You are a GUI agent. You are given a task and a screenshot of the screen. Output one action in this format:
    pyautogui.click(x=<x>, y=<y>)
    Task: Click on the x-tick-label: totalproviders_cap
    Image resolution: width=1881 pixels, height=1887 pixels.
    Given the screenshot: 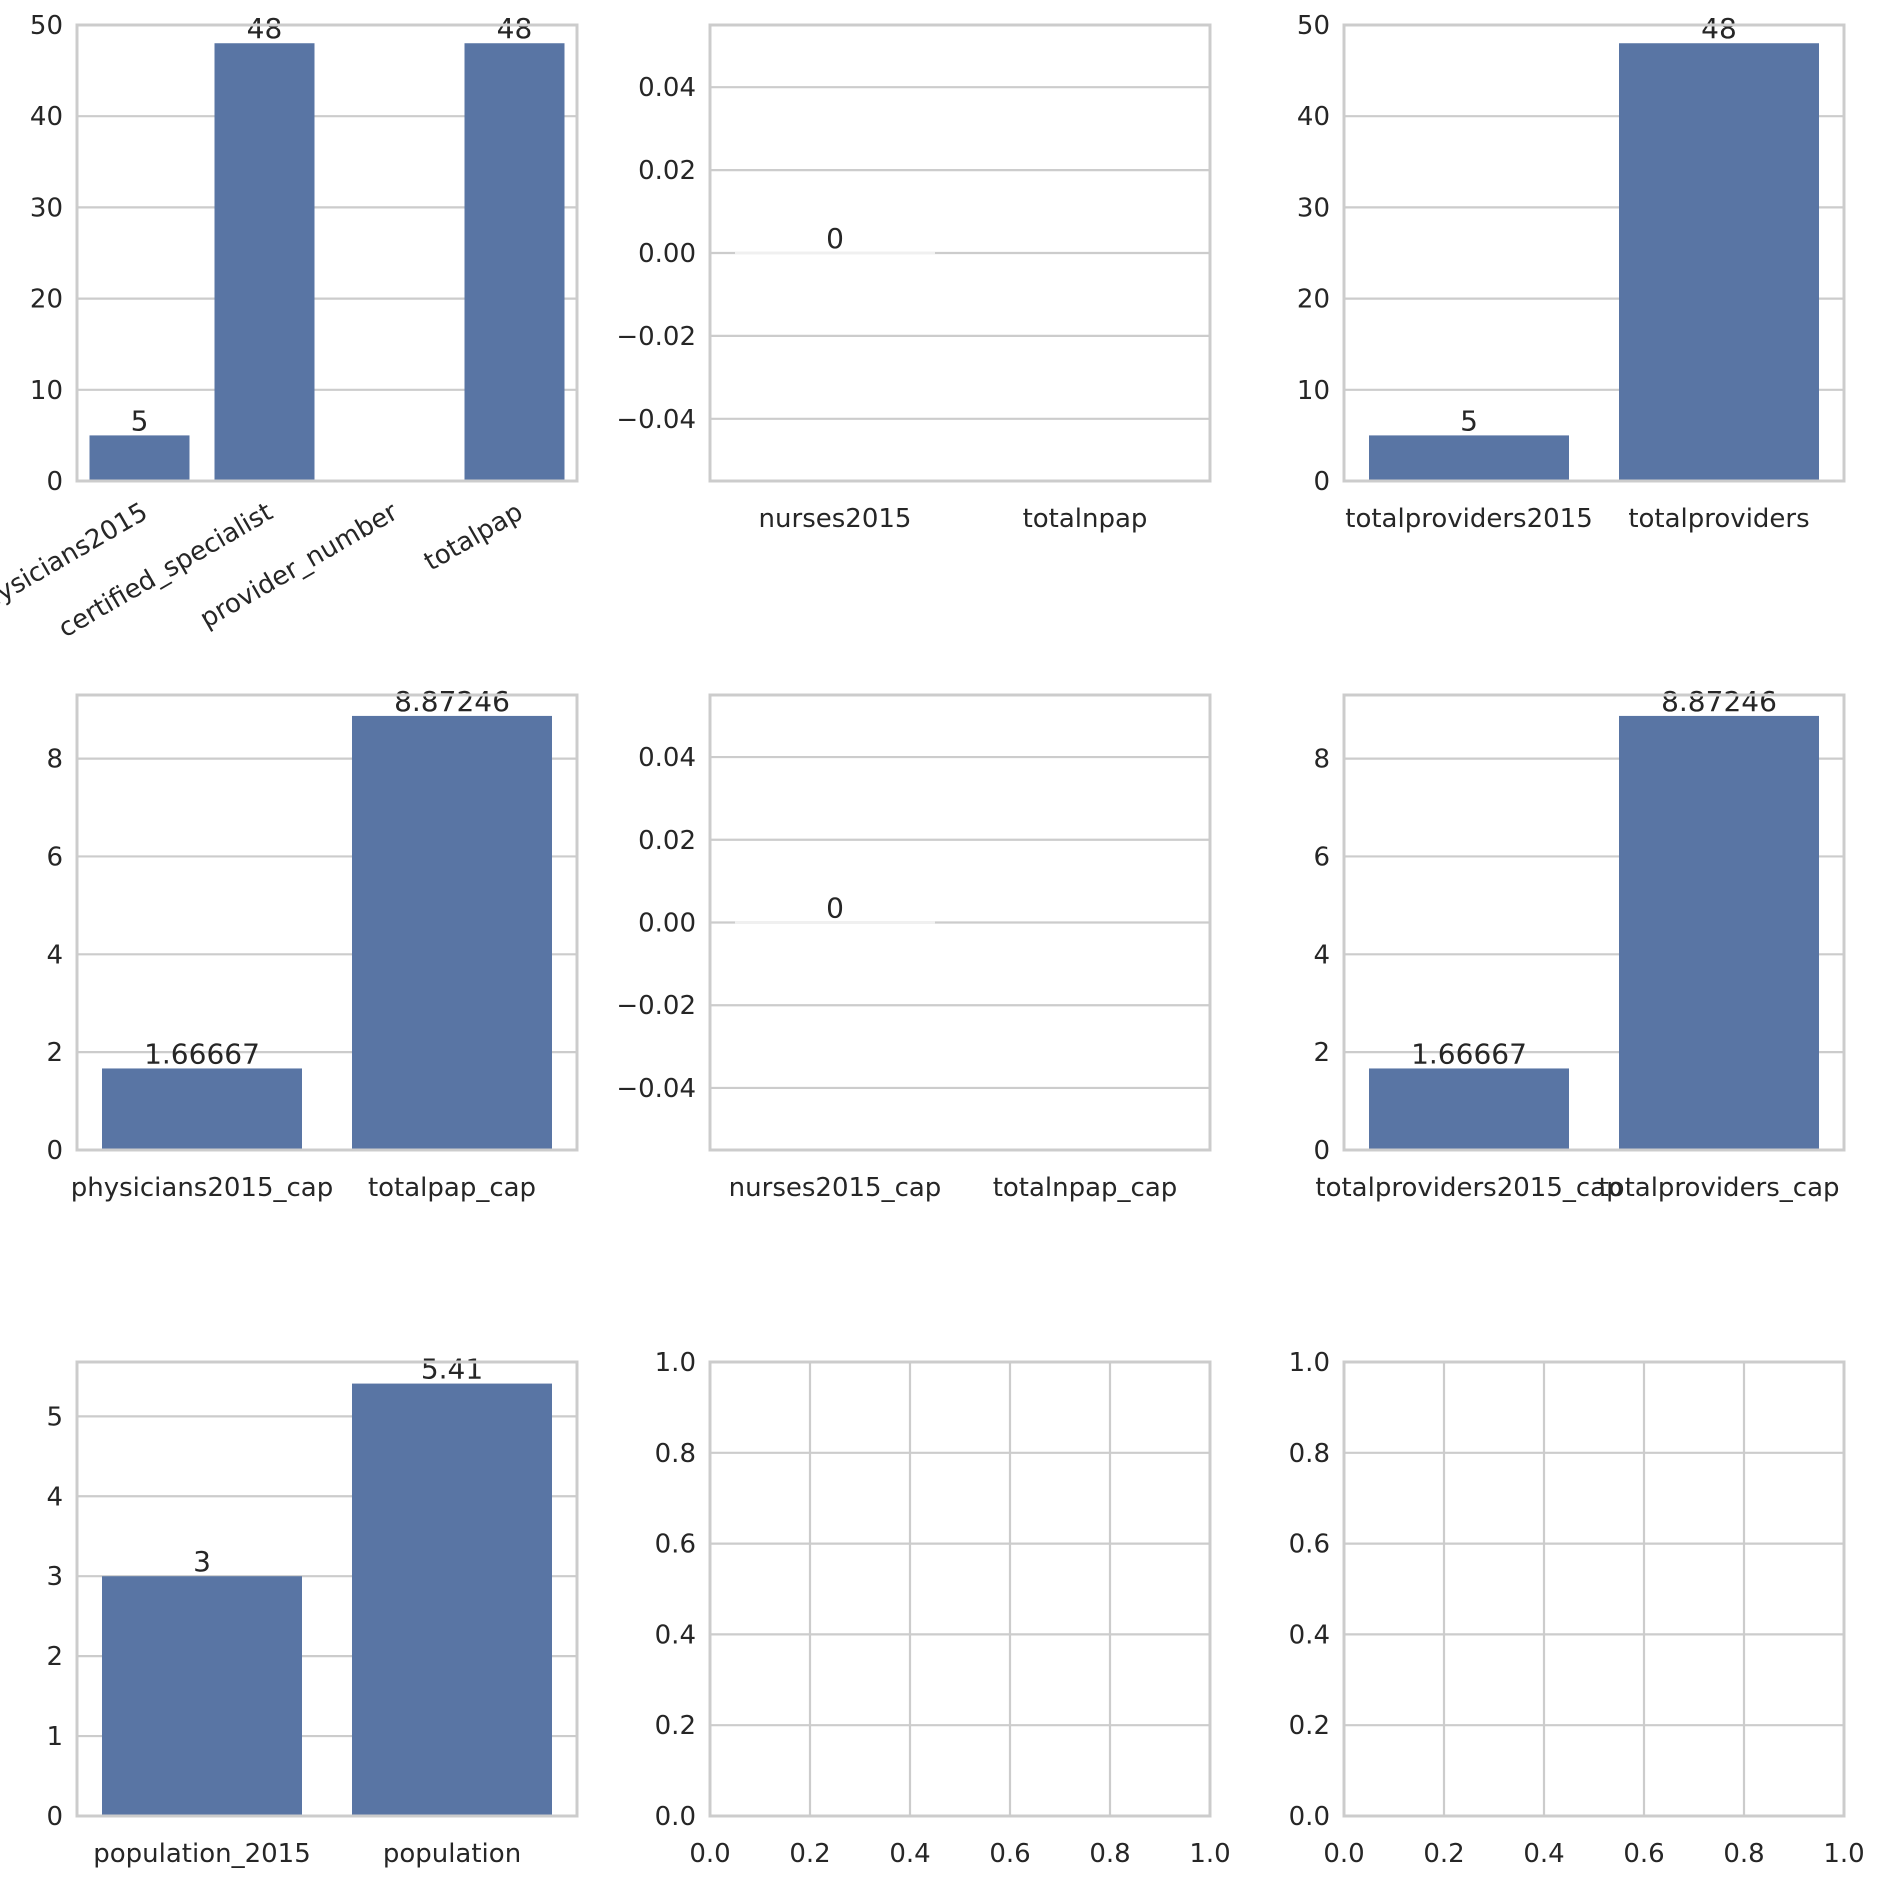 What is the action you would take?
    pyautogui.click(x=1718, y=1188)
    